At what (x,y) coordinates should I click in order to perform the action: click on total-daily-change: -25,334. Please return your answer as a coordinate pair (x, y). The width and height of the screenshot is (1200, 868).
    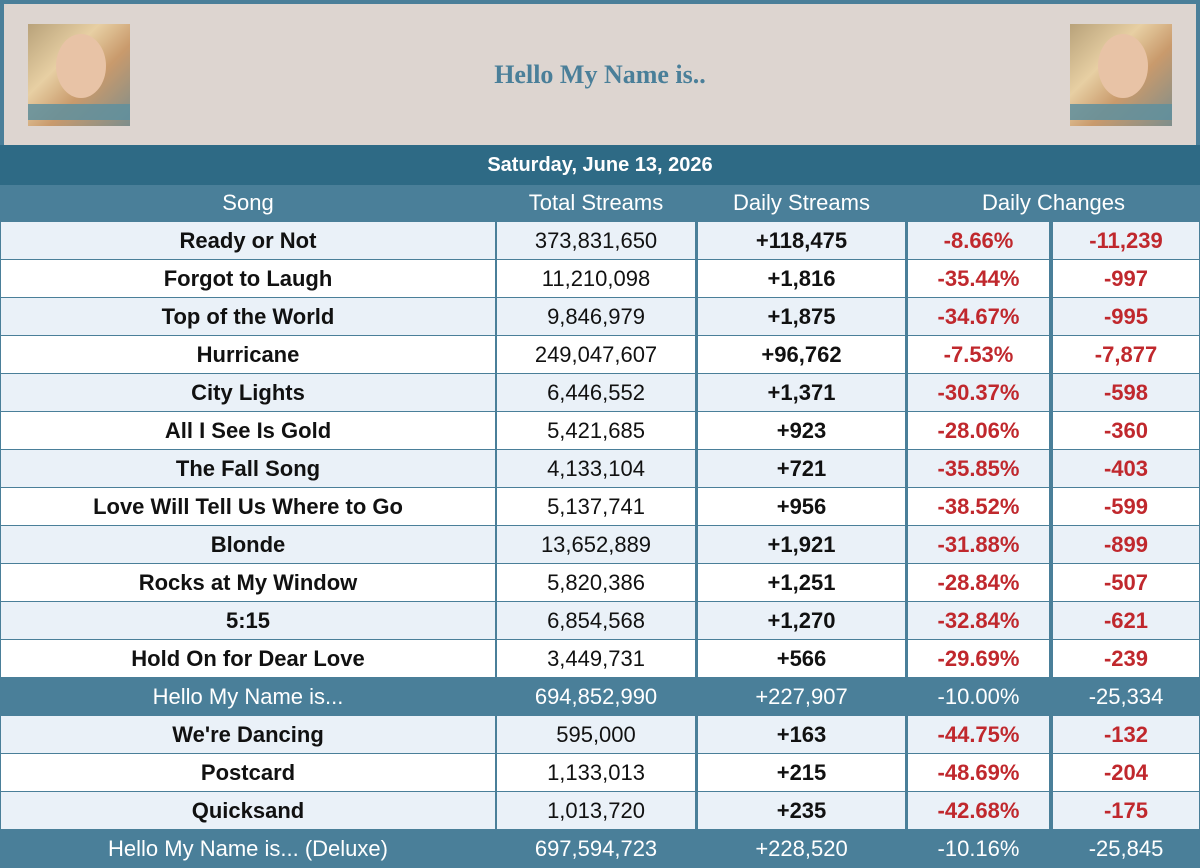
    Looking at the image, I should click on (1126, 696).